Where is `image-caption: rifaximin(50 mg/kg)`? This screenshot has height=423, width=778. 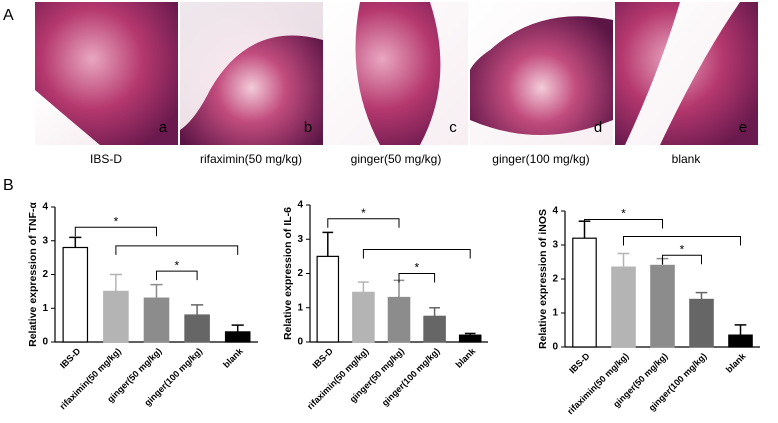
image-caption: rifaximin(50 mg/kg) is located at coordinates (251, 159).